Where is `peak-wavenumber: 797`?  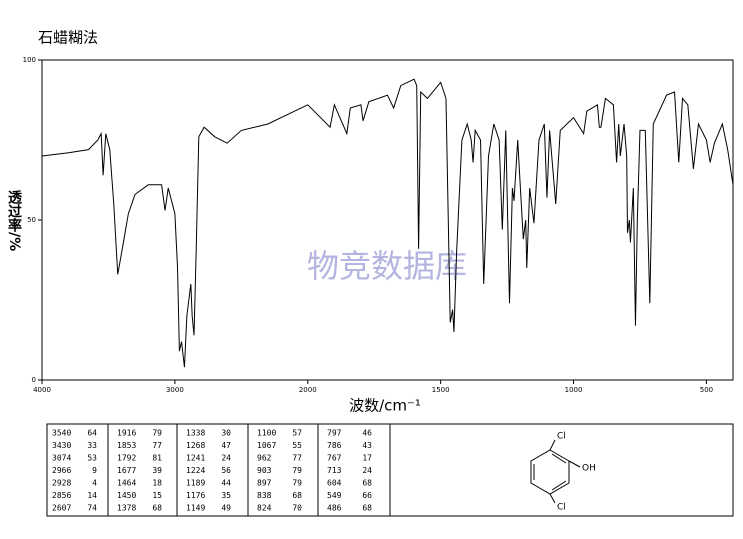
peak-wavenumber: 797 is located at coordinates (334, 433).